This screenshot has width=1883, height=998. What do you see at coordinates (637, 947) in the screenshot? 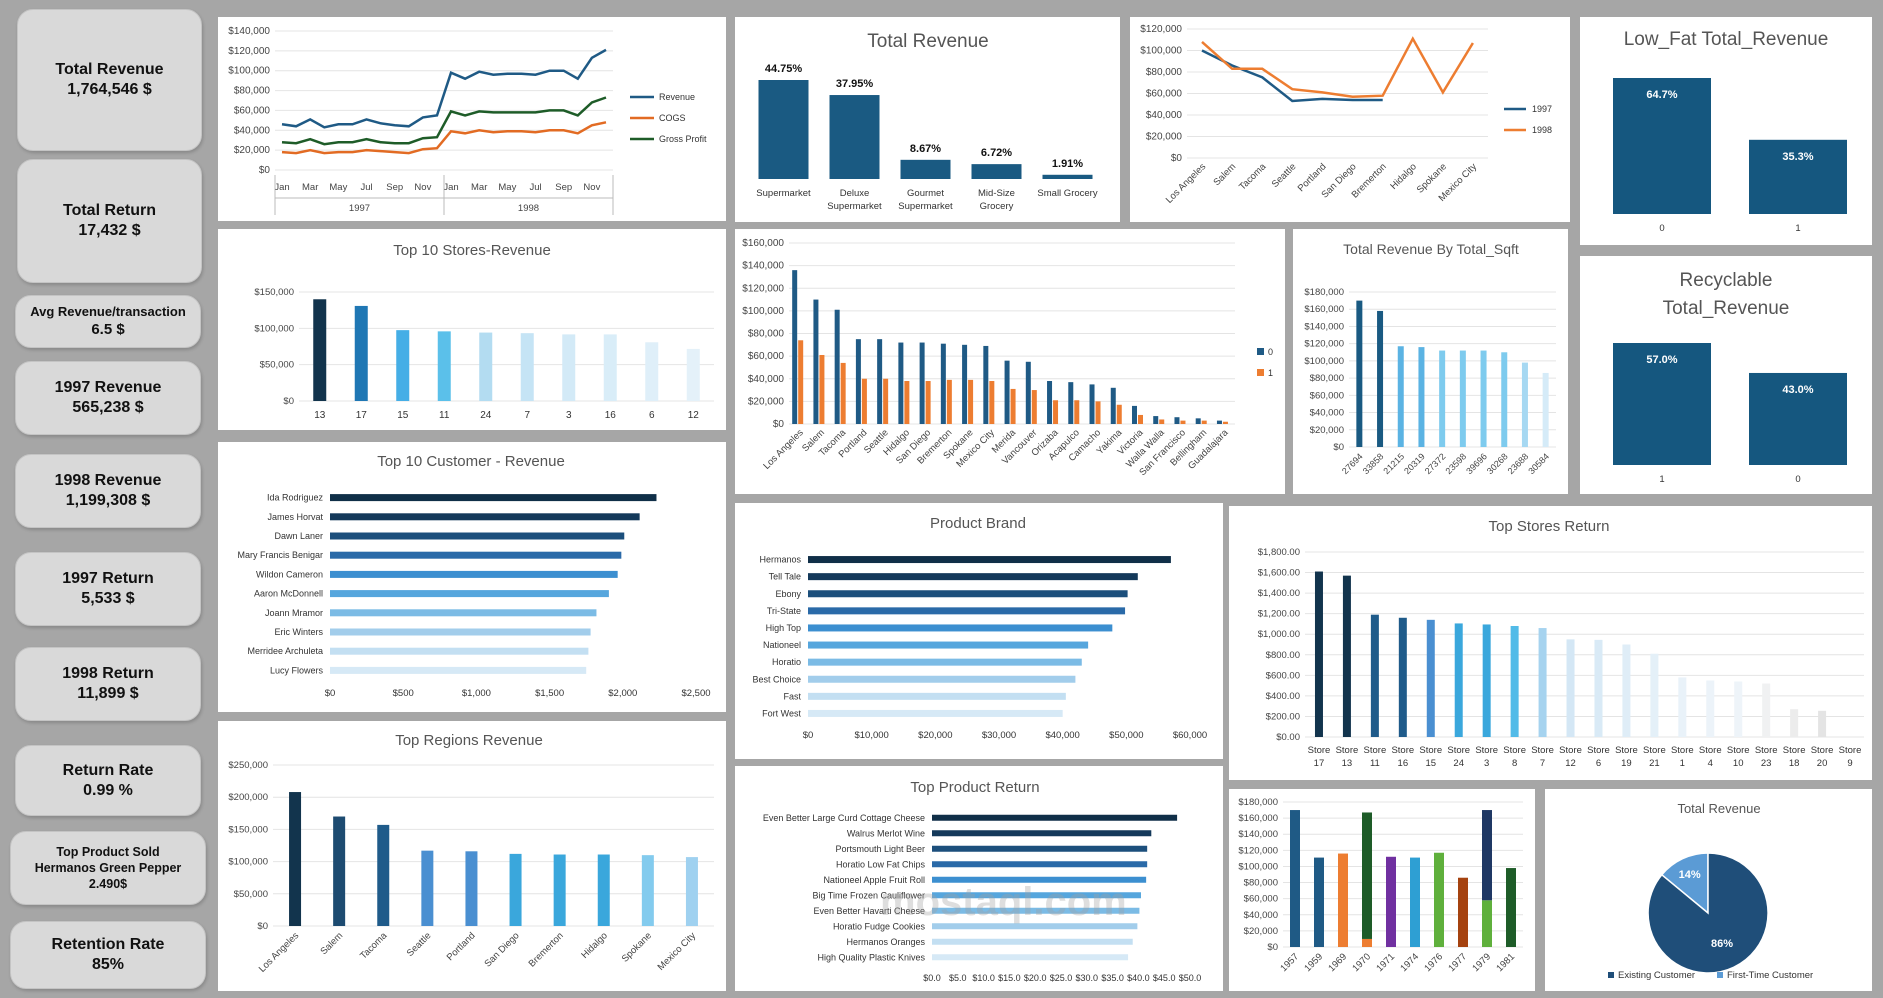
I see `x-tick-label: Spokane` at bounding box center [637, 947].